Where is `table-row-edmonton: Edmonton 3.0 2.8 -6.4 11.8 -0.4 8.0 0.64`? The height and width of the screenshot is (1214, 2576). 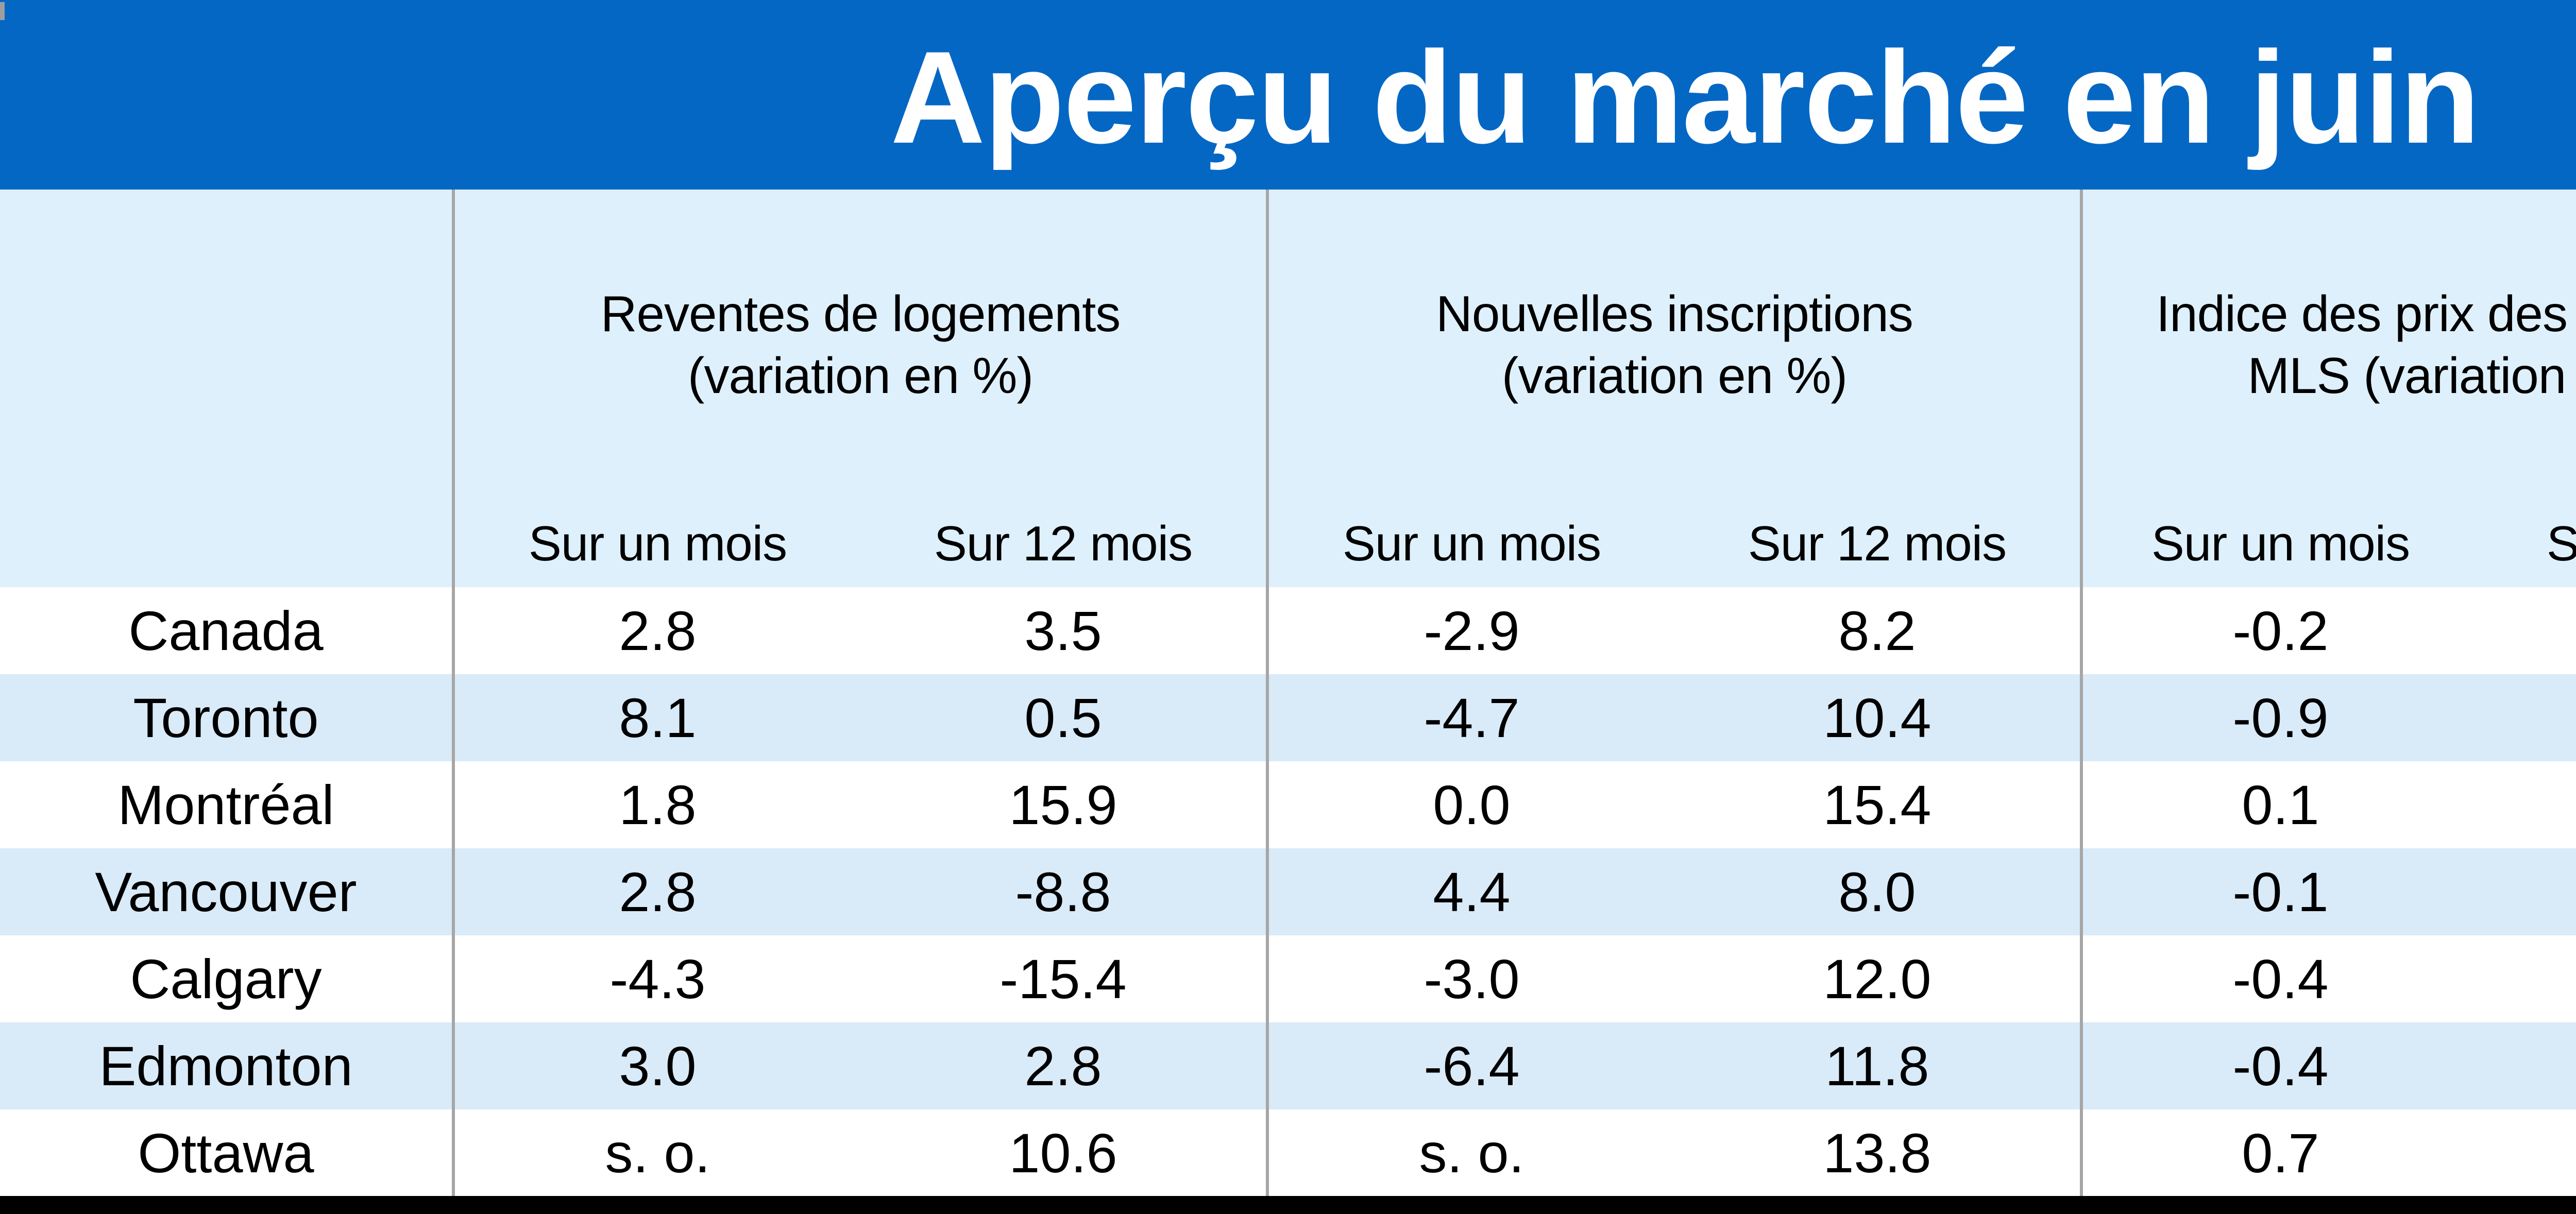
table-row-edmonton: Edmonton 3.0 2.8 -6.4 11.8 -0.4 8.0 0.64 is located at coordinates (1288, 1065).